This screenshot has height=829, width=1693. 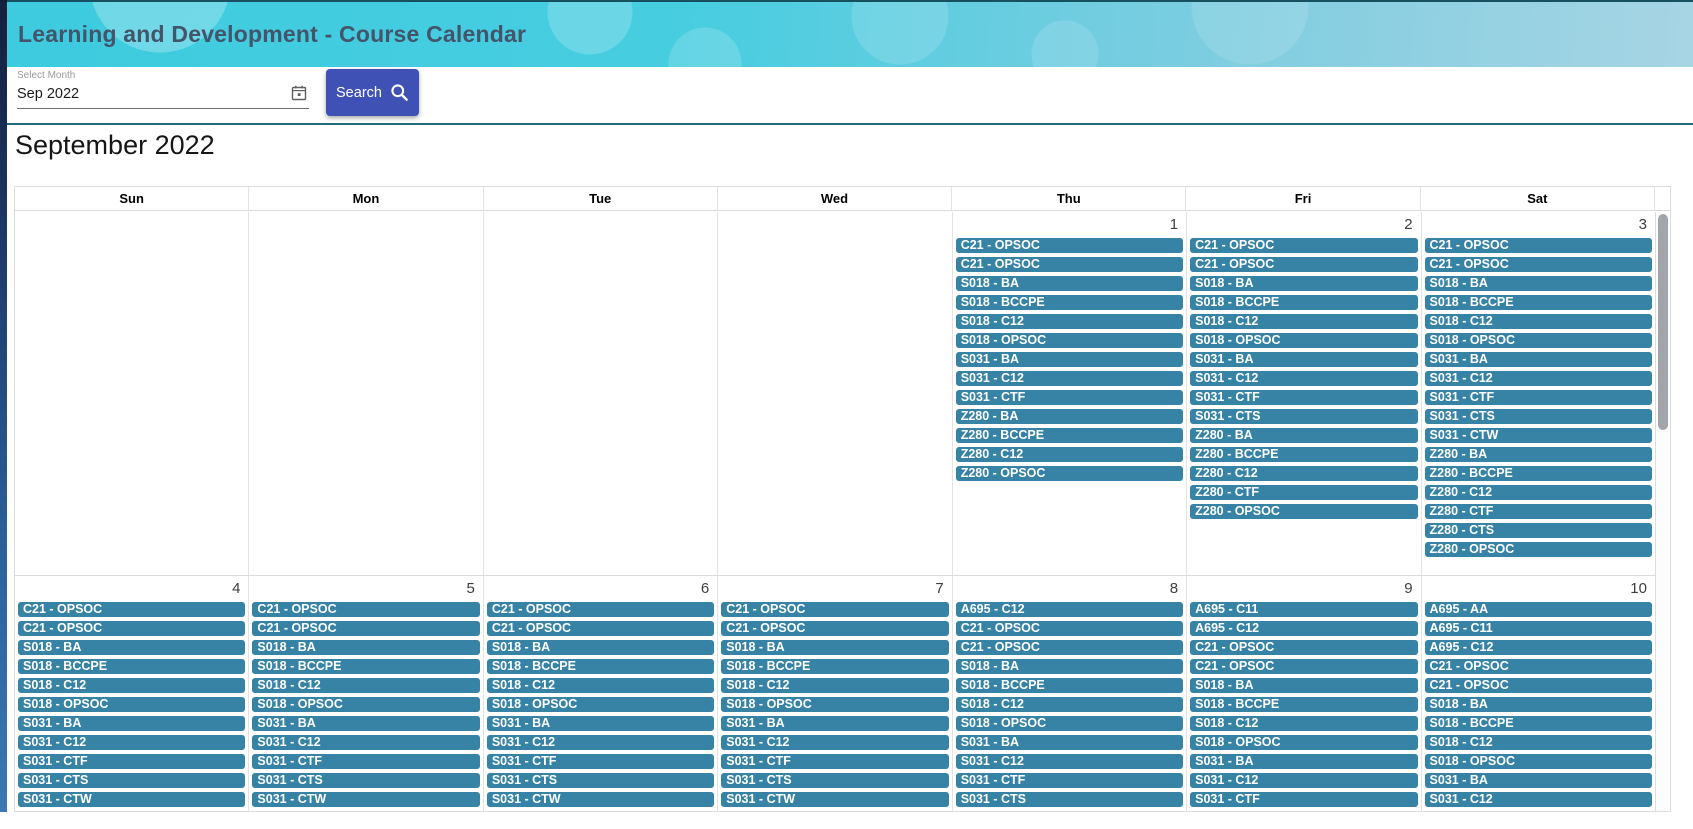 What do you see at coordinates (163, 96) in the screenshot?
I see `month-input` at bounding box center [163, 96].